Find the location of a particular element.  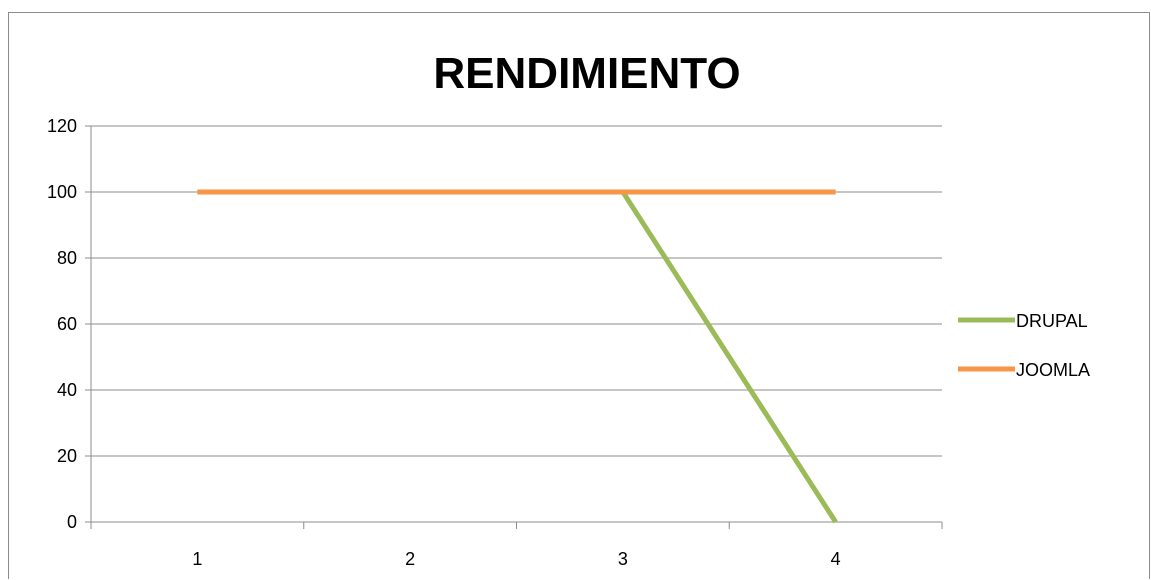

legend-label-drupal: DRUPAL is located at coordinates (1052, 321).